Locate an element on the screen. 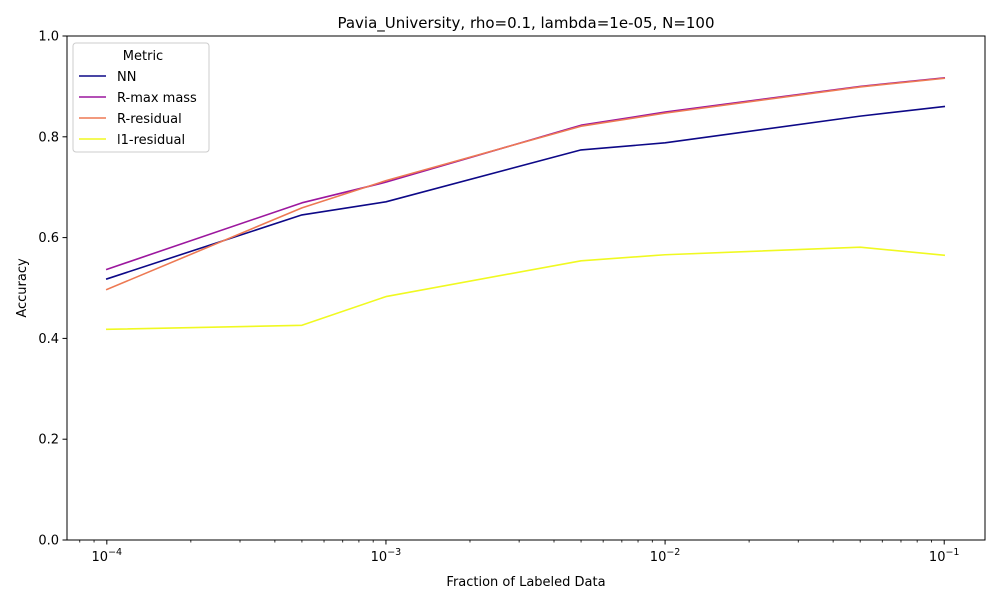 This screenshot has width=1000, height=600. legend: Metric NN R-max mass R-residual l1-residual is located at coordinates (141, 97).